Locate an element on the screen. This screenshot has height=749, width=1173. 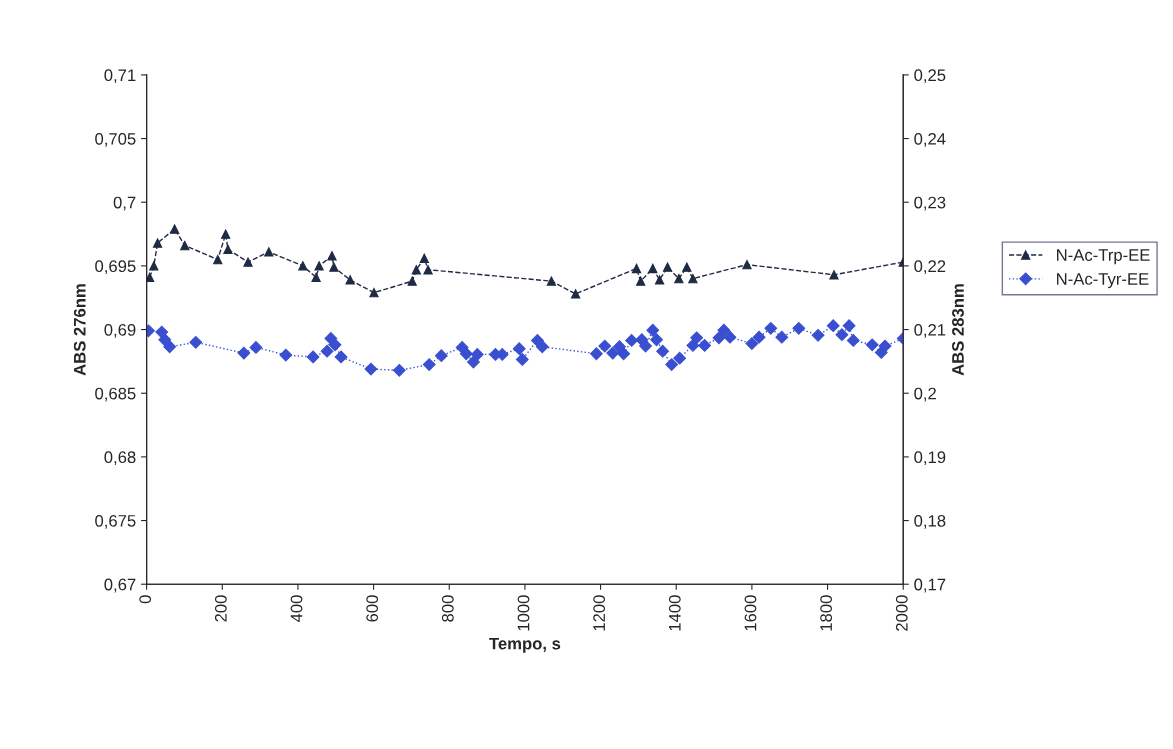
y2-tick-label: 0,23 is located at coordinates (930, 203).